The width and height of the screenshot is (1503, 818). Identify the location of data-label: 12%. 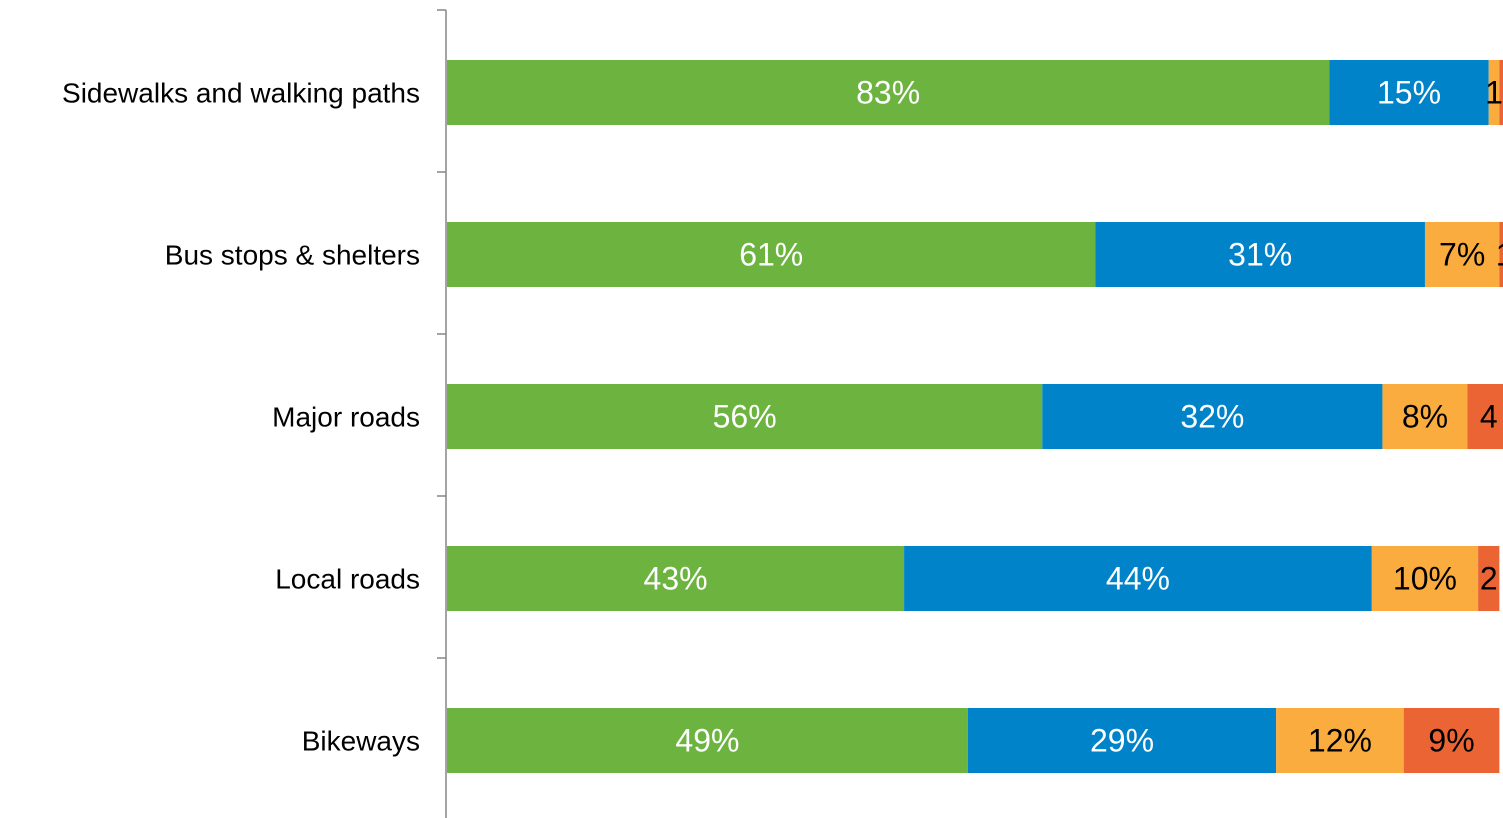
(1340, 741).